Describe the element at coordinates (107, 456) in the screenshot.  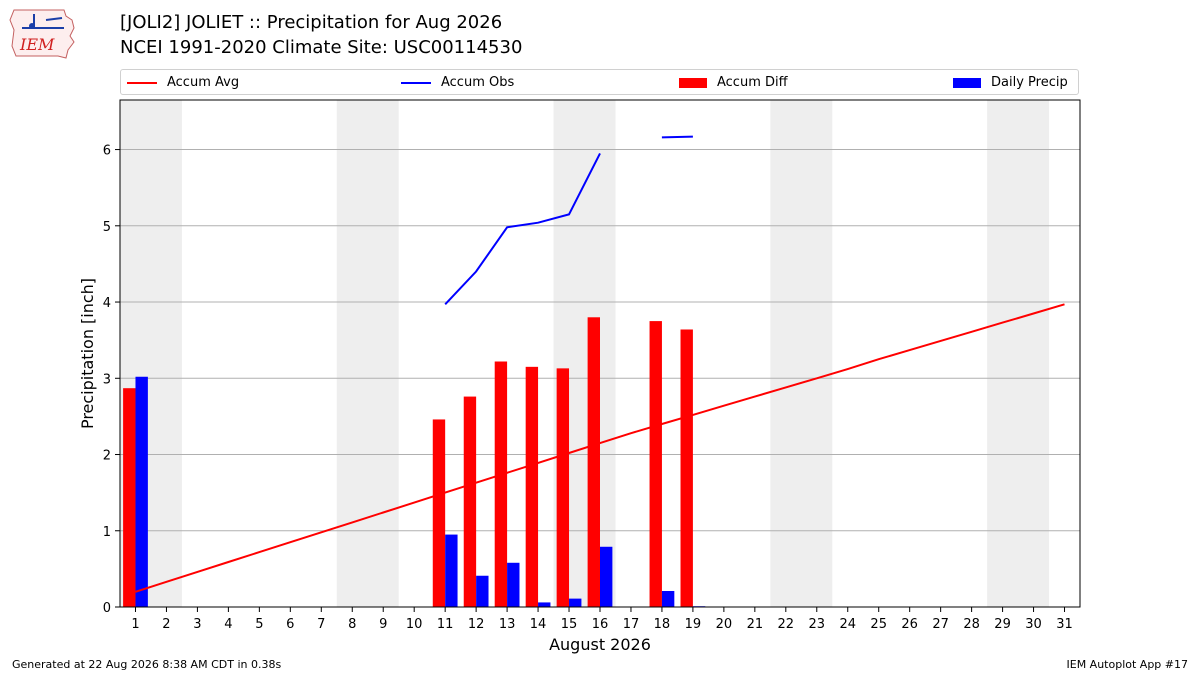
I see `y-tick-label: 2` at that location.